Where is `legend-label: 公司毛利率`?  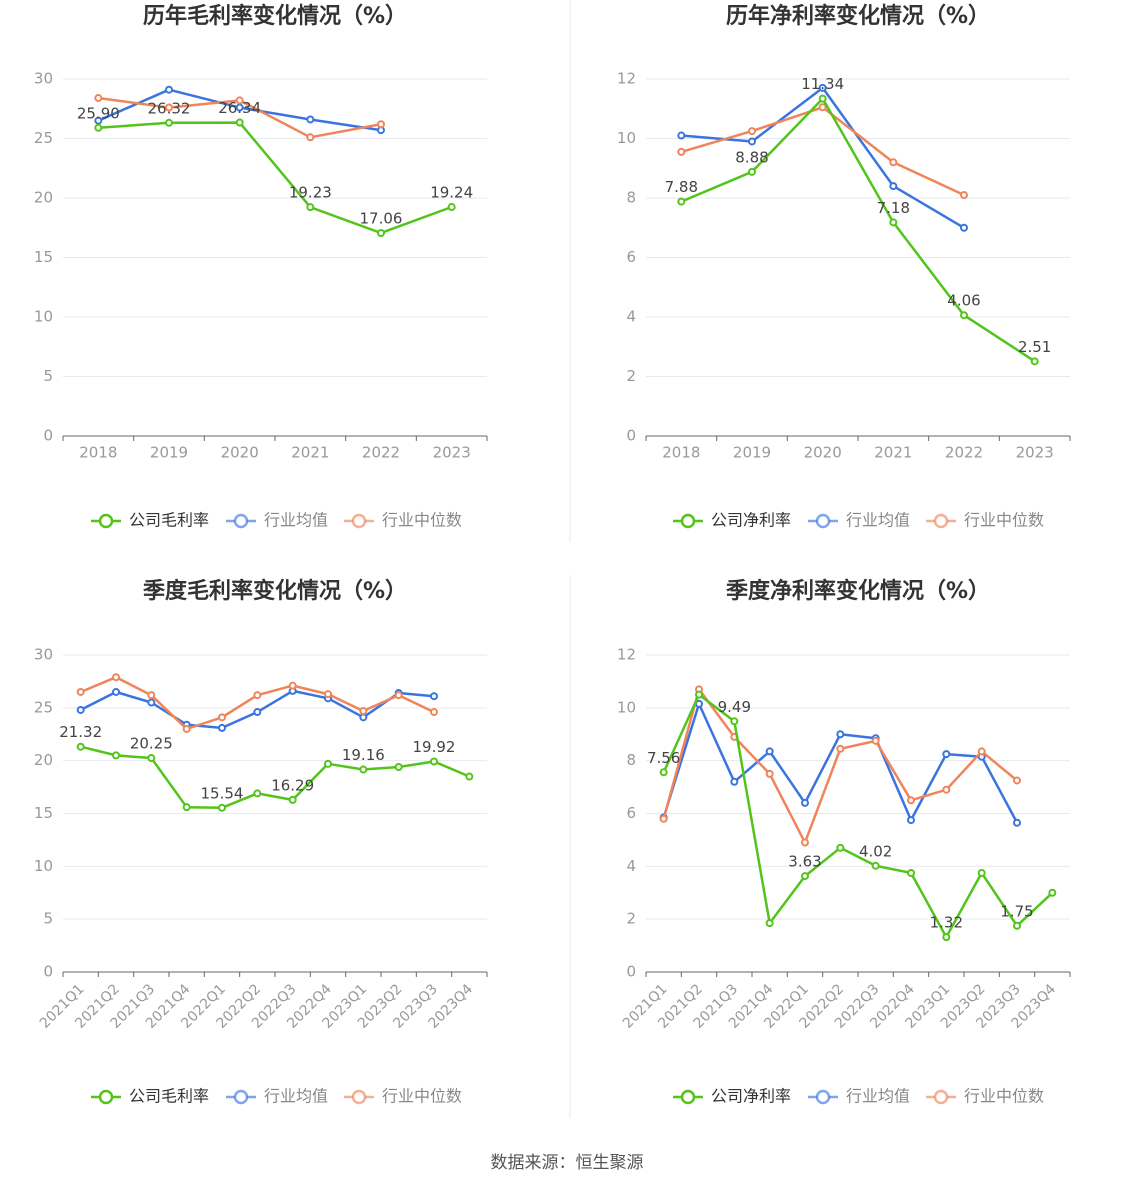 legend-label: 公司毛利率 is located at coordinates (169, 520).